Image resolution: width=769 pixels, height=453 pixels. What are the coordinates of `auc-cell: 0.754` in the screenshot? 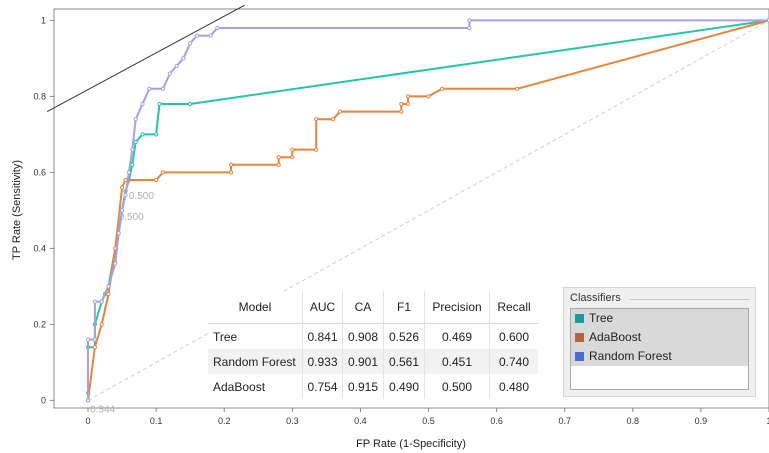 It's located at (322, 386).